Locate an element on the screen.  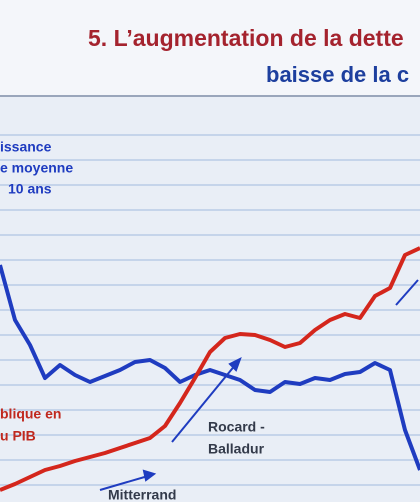
chart-subtitle: baisse de la c is located at coordinates (337, 74).